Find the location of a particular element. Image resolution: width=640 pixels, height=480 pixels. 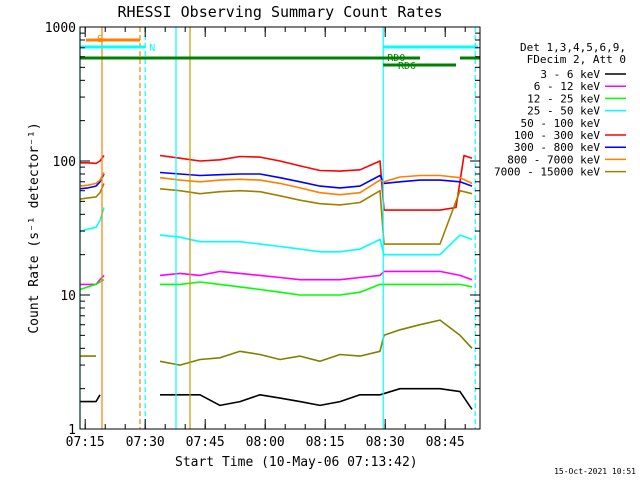

y-axis-label: Count Rate (s⁻¹ detector⁻¹) is located at coordinates (34, 227).